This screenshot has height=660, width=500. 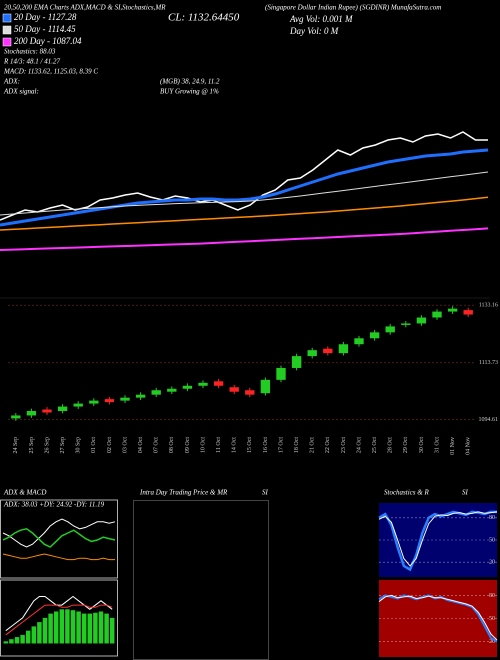 What do you see at coordinates (157, 445) in the screenshot?
I see `x-tick-label: 07 Oct` at bounding box center [157, 445].